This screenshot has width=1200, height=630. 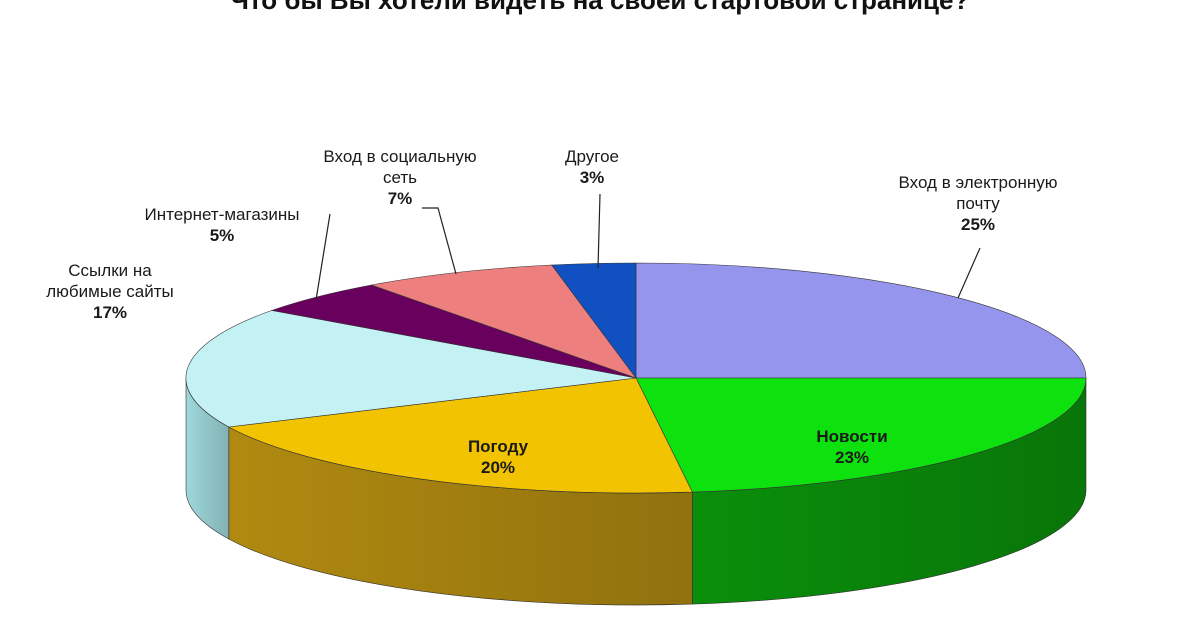 I want to click on slice-3-percent: 20%, so click(x=498, y=467).